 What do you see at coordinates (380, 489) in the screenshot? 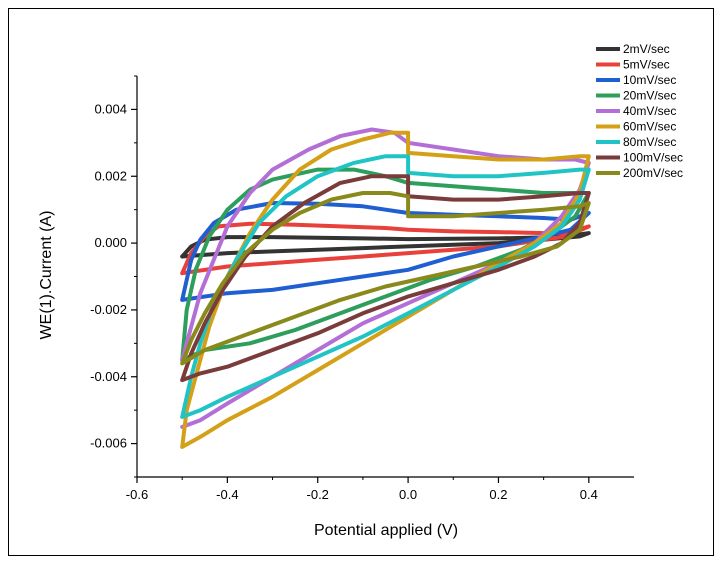
I see `x-axis: -0.6 -0.4 -0.2 0.0 0.2 0.4` at bounding box center [380, 489].